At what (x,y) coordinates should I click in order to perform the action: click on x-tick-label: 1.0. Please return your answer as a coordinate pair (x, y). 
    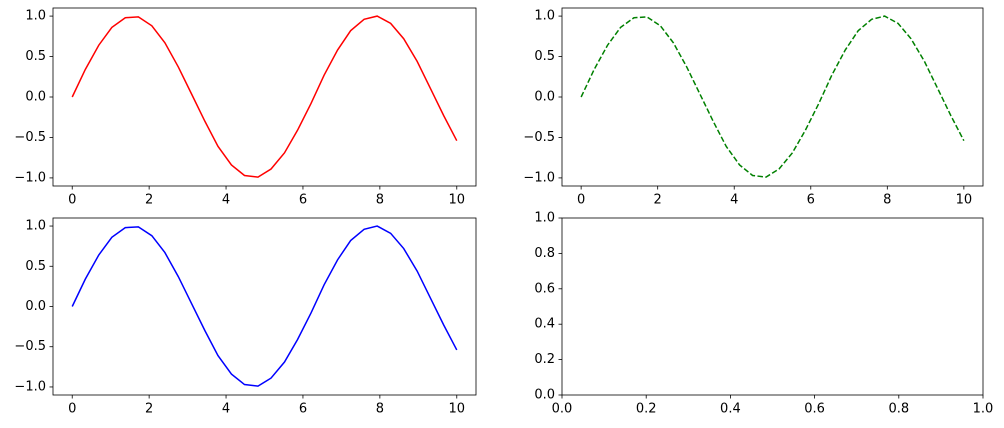
    Looking at the image, I should click on (983, 409).